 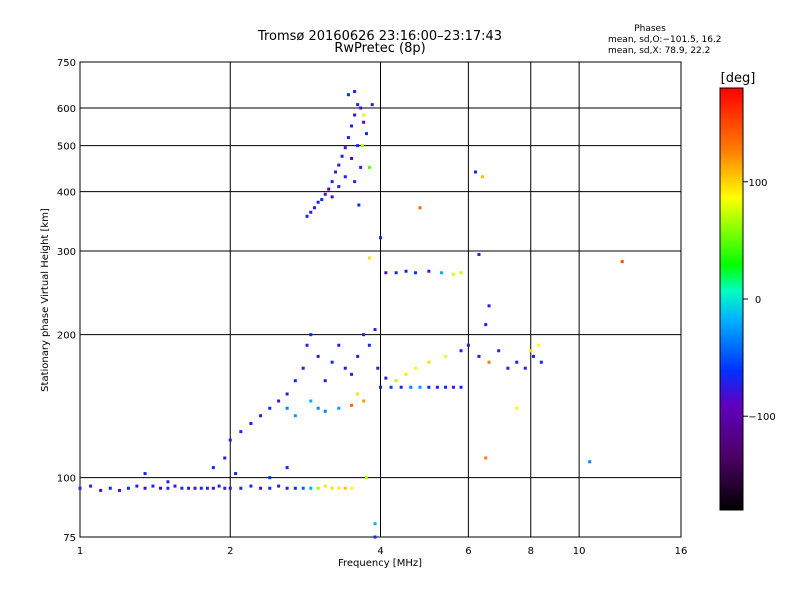 What do you see at coordinates (650, 29) in the screenshot?
I see `phases-title: Phases` at bounding box center [650, 29].